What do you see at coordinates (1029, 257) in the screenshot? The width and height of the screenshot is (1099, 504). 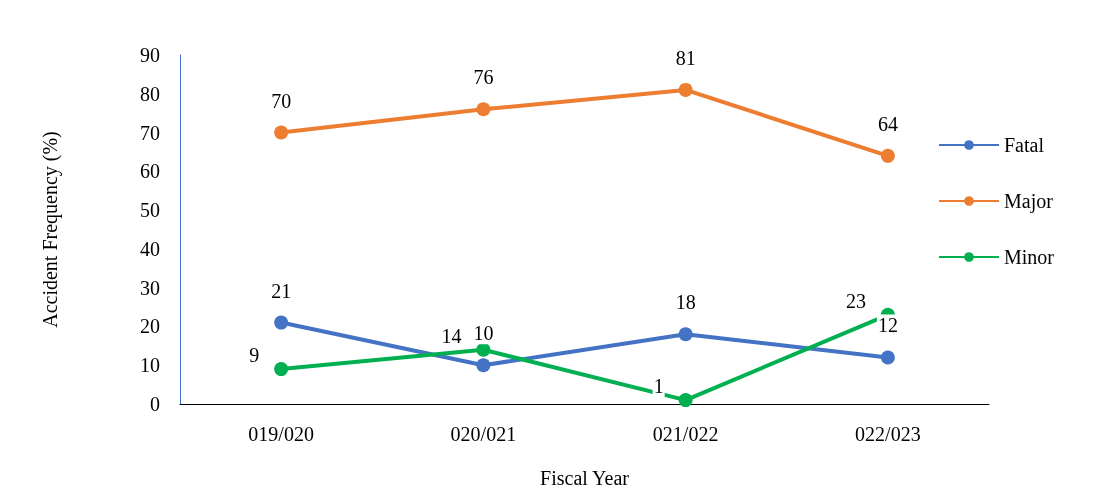 I see `legend-label: Minor` at bounding box center [1029, 257].